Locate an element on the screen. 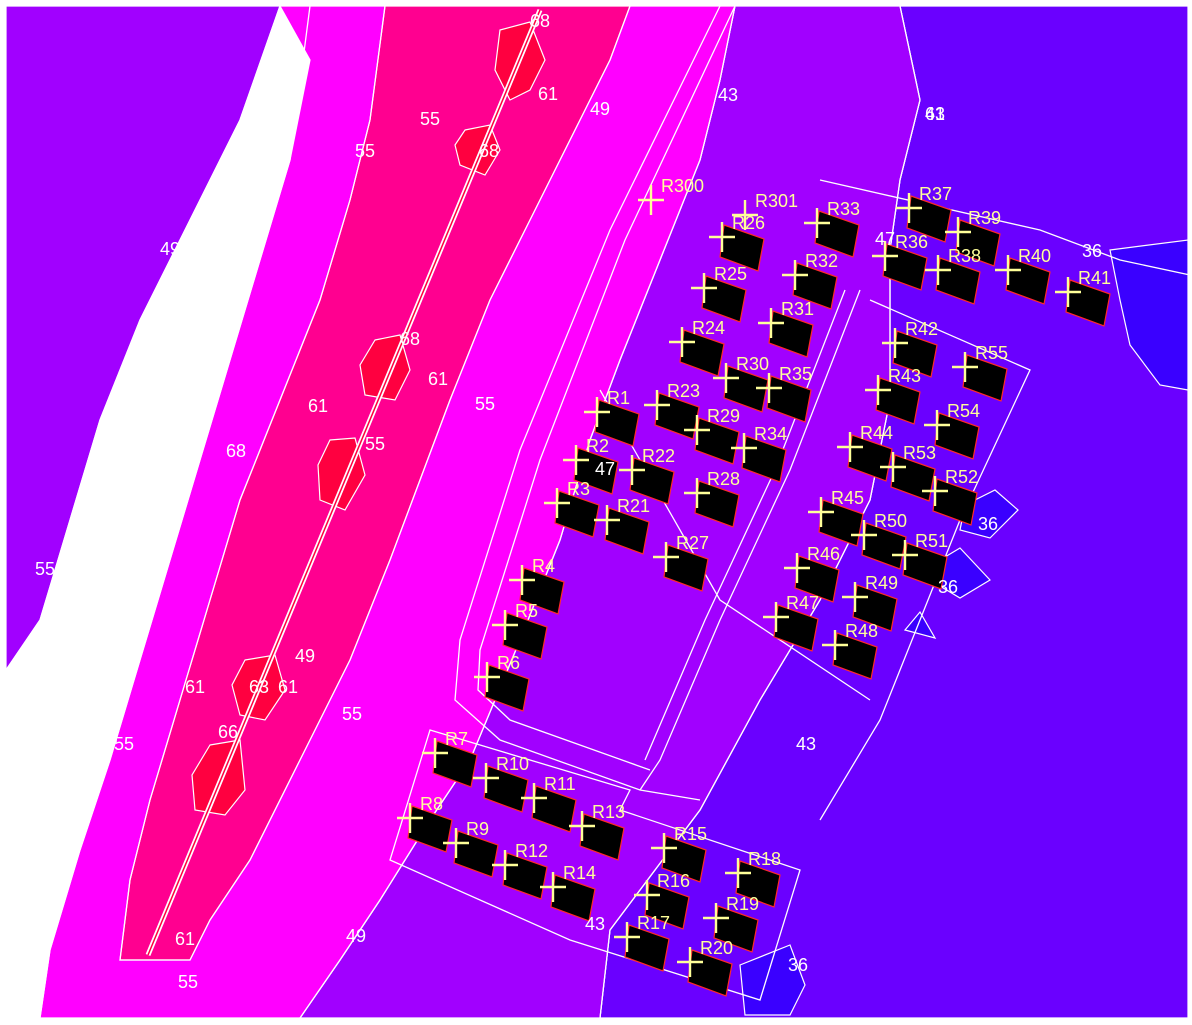 This screenshot has width=1192, height=1025. receptor-marker: R23 is located at coordinates (672, 400).